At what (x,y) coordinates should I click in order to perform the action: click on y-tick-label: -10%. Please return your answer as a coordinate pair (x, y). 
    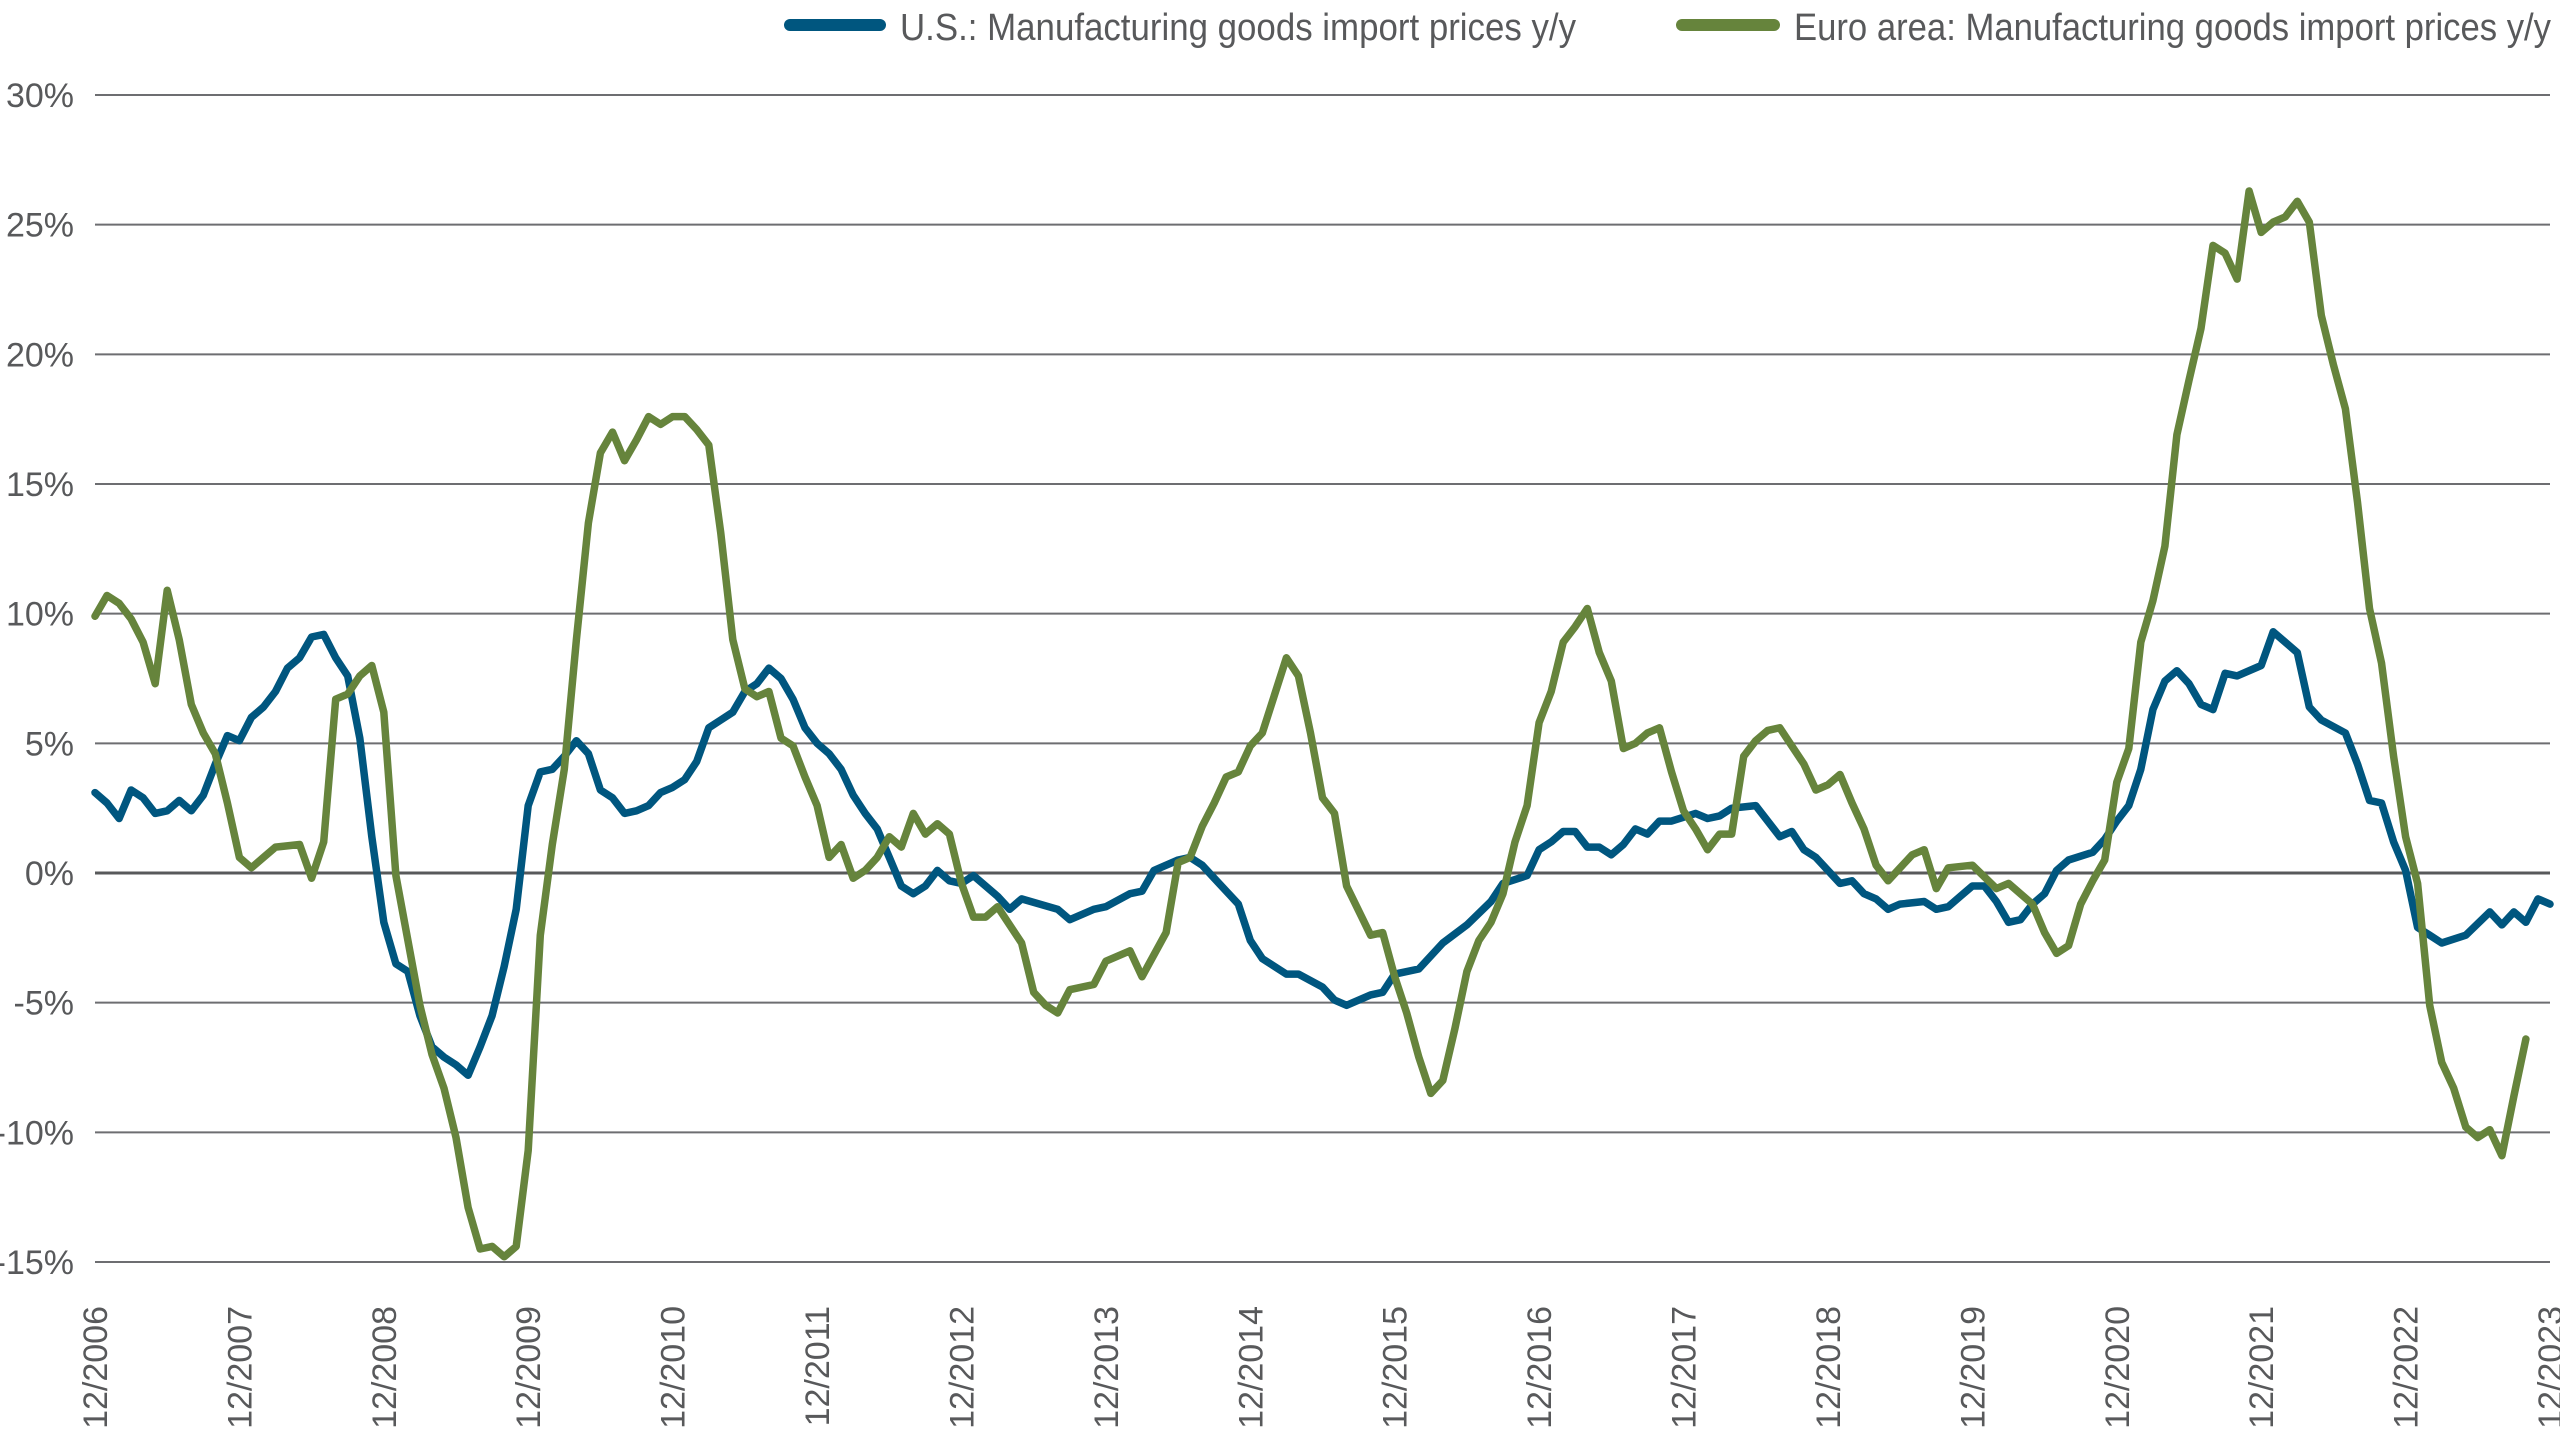
    Looking at the image, I should click on (37, 1133).